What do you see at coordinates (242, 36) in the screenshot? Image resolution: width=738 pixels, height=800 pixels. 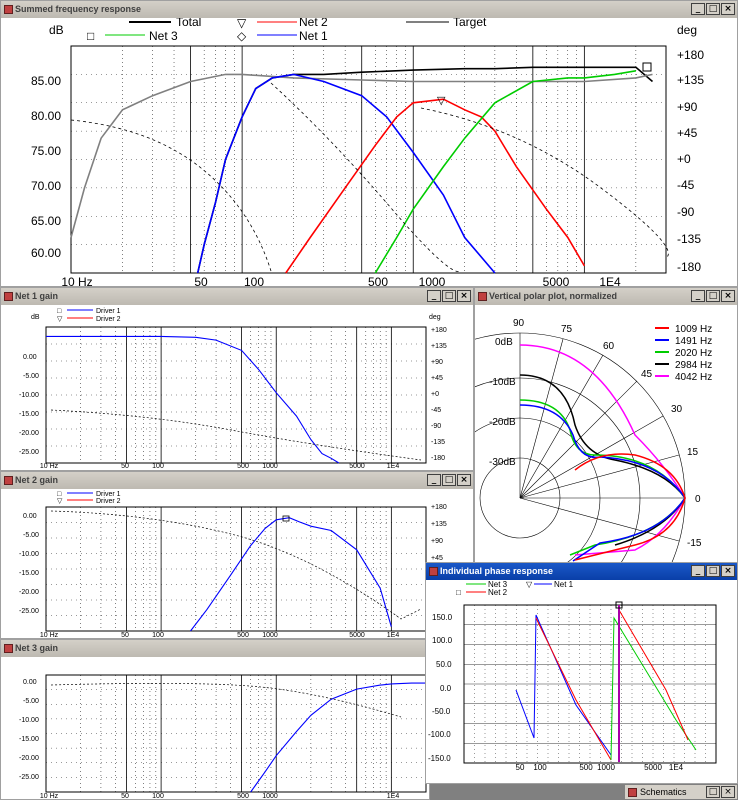 I see `legend-marker-net1: ◇` at bounding box center [242, 36].